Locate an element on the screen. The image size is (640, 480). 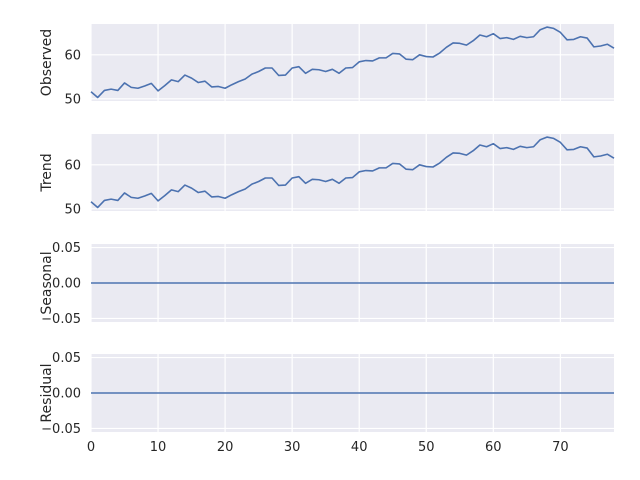
x-tick-label: 50 is located at coordinates (426, 447).